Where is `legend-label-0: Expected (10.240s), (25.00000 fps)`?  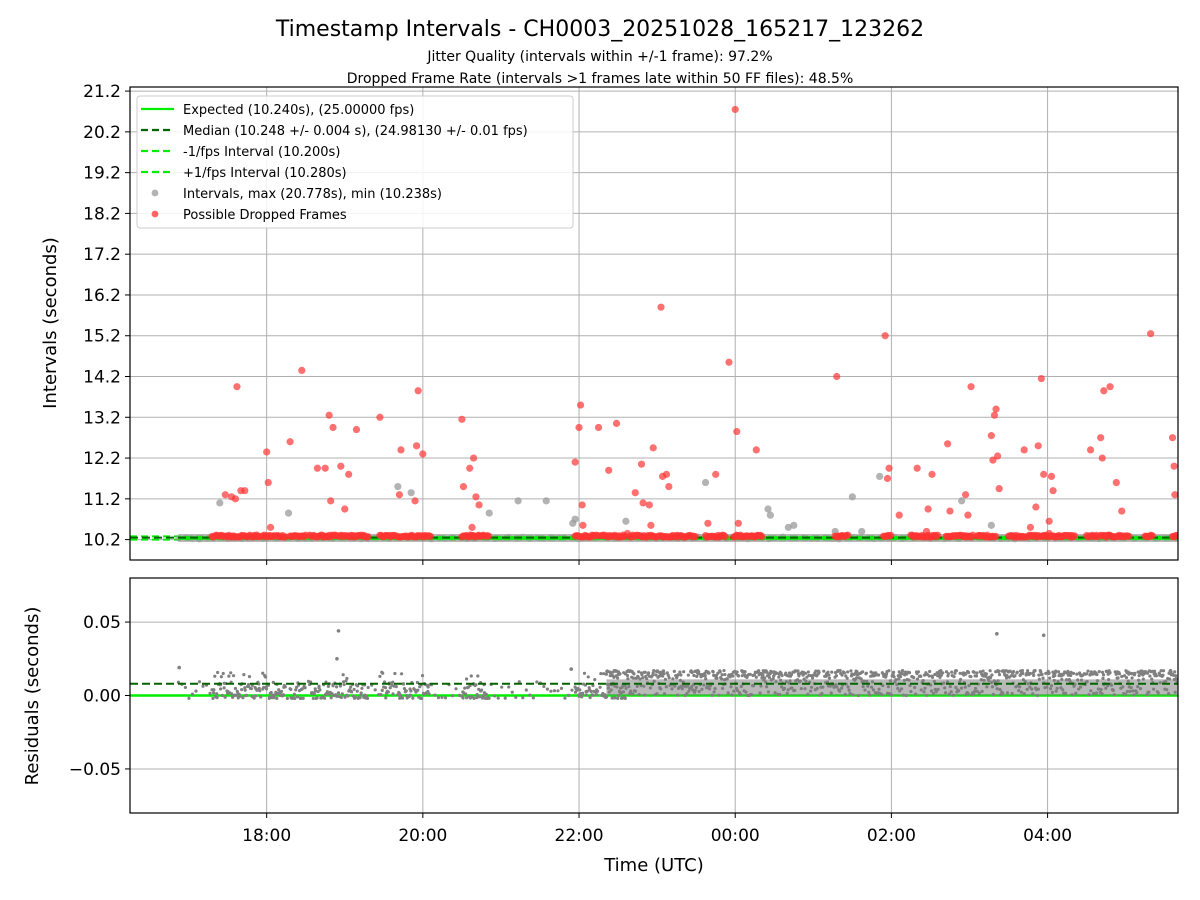
legend-label-0: Expected (10.240s), (25.00000 fps) is located at coordinates (298, 110).